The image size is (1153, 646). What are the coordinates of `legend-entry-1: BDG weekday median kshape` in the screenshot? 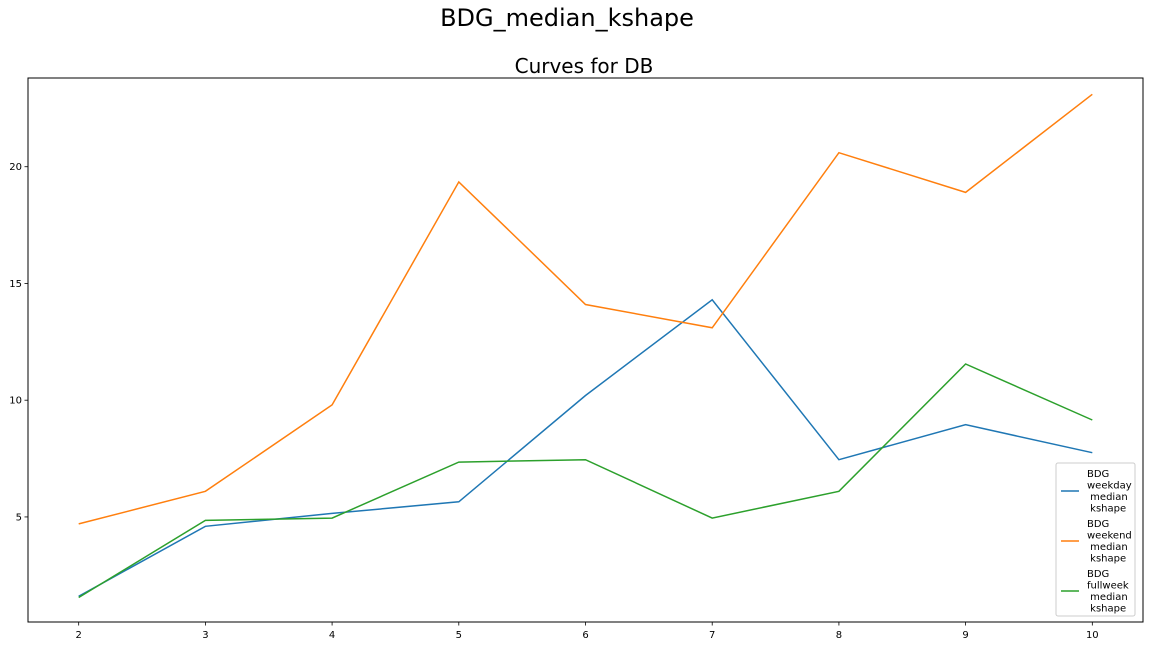 It's located at (1109, 492).